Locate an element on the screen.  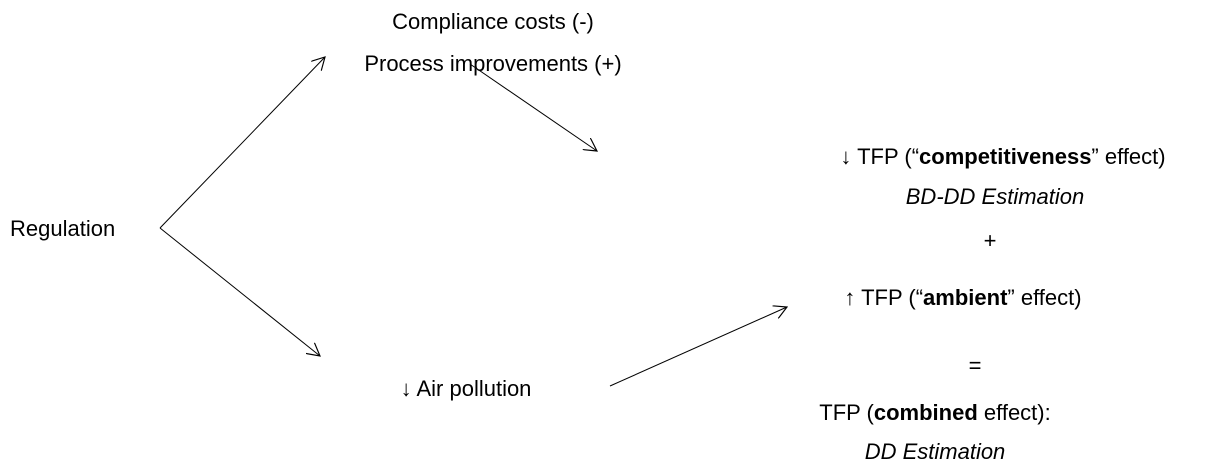
node-ambient: ↑ TFP (“ambient” effect) is located at coordinates (962, 298).